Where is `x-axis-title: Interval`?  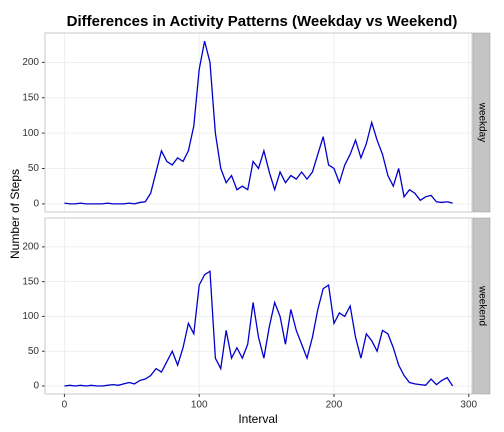
x-axis-title: Interval is located at coordinates (257, 419).